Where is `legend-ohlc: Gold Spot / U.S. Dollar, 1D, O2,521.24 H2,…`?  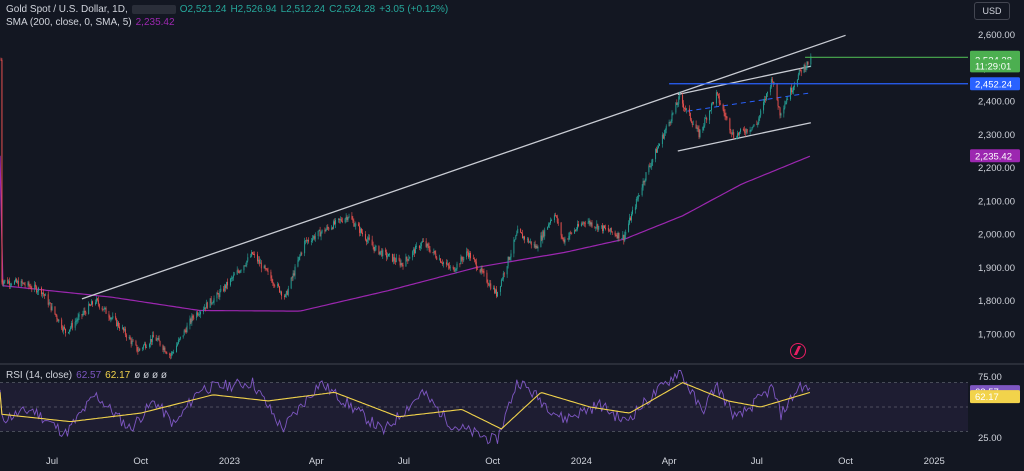
legend-ohlc: Gold Spot / U.S. Dollar, 1D, O2,521.24 H2,… is located at coordinates (229, 9).